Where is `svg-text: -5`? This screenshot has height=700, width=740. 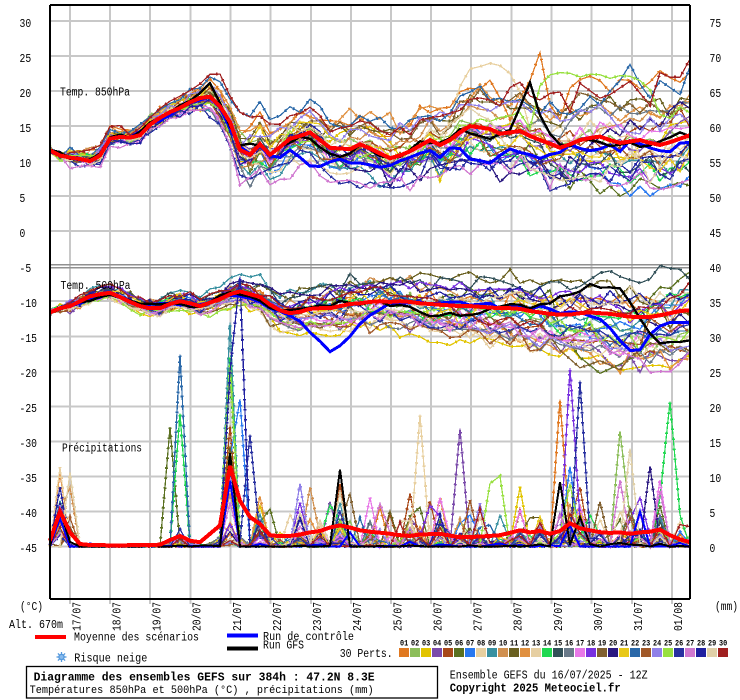 svg-text: -5 is located at coordinates (26, 269).